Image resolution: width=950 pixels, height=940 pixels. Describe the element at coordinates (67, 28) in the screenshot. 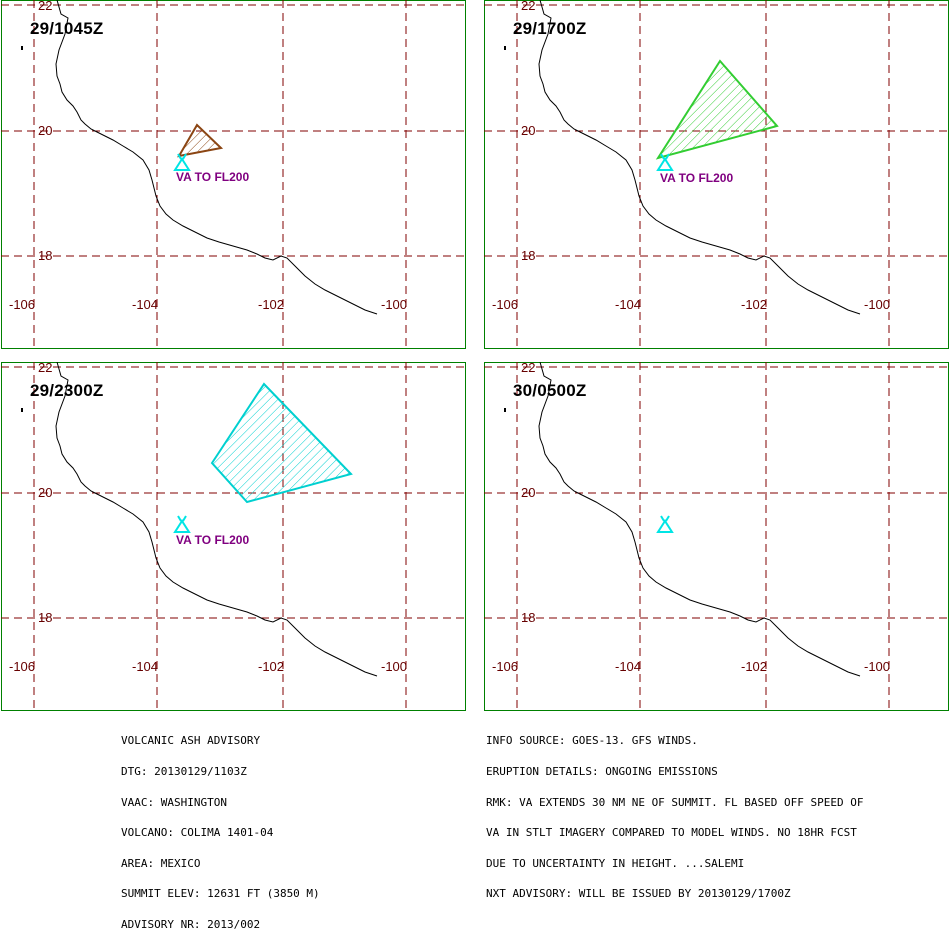

I see `panel-time-label: 29/1045Z` at that location.